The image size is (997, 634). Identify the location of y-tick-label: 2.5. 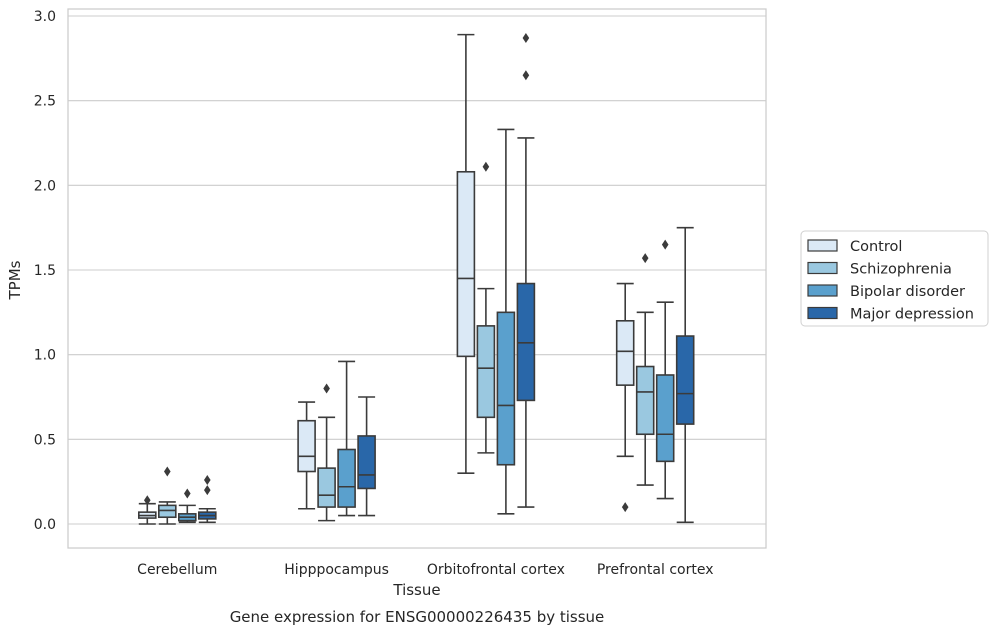
(45, 102).